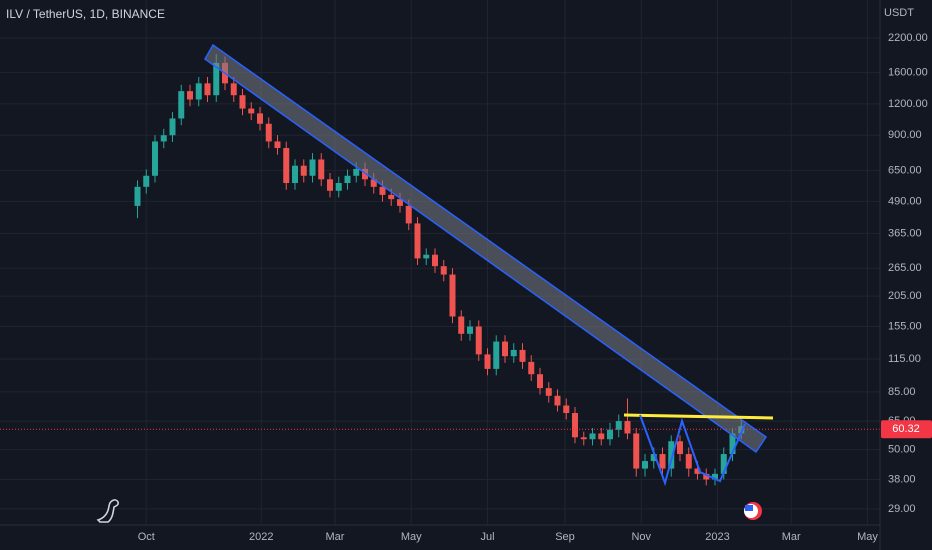 The width and height of the screenshot is (932, 550). Describe the element at coordinates (565, 537) in the screenshot. I see `x-tick-label: Sep` at that location.